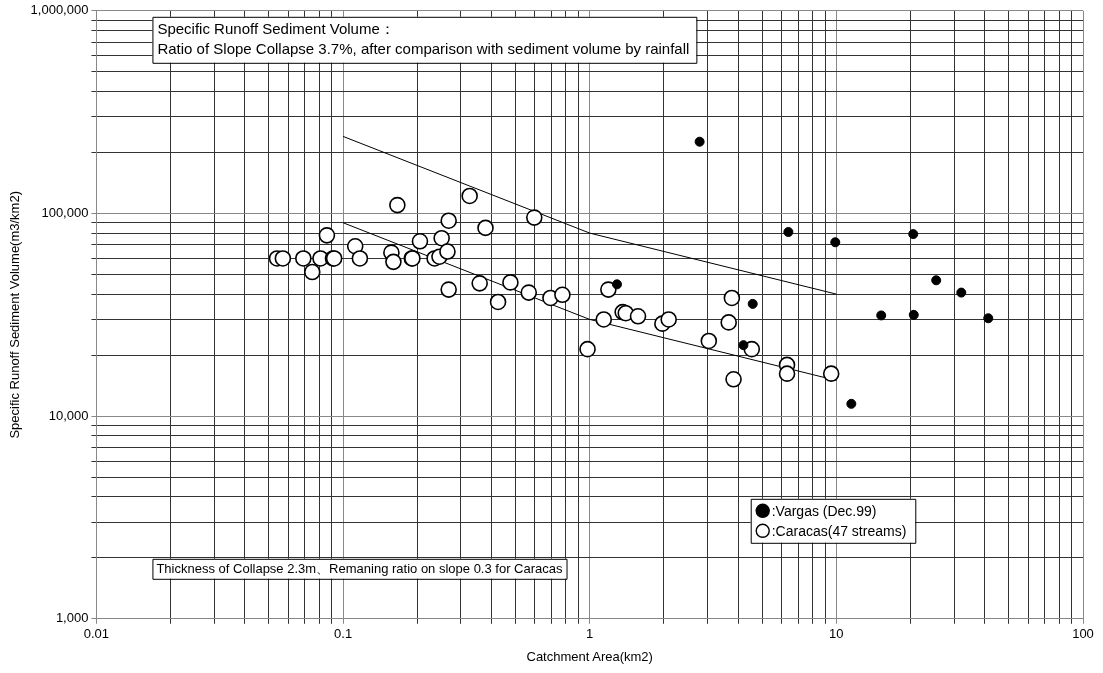 This screenshot has height=673, width=1103. Describe the element at coordinates (1083, 634) in the screenshot. I see `x-tick-label: 100` at that location.